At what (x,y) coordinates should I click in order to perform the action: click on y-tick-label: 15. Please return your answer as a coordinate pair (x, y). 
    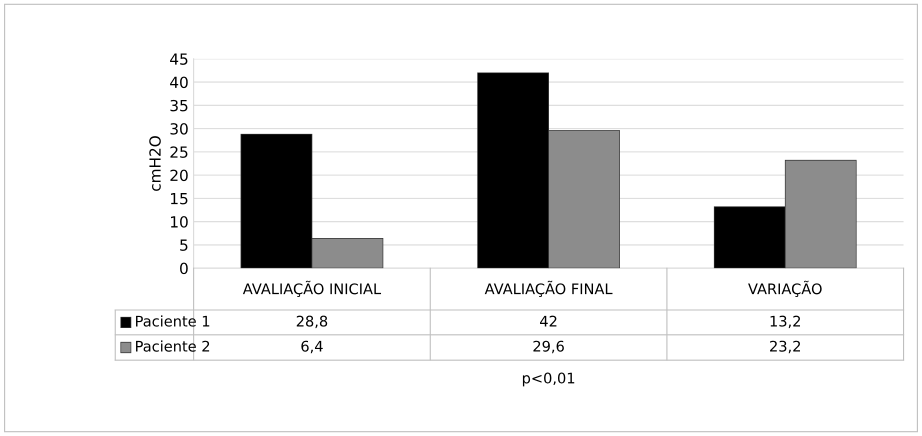
    Looking at the image, I should click on (179, 198).